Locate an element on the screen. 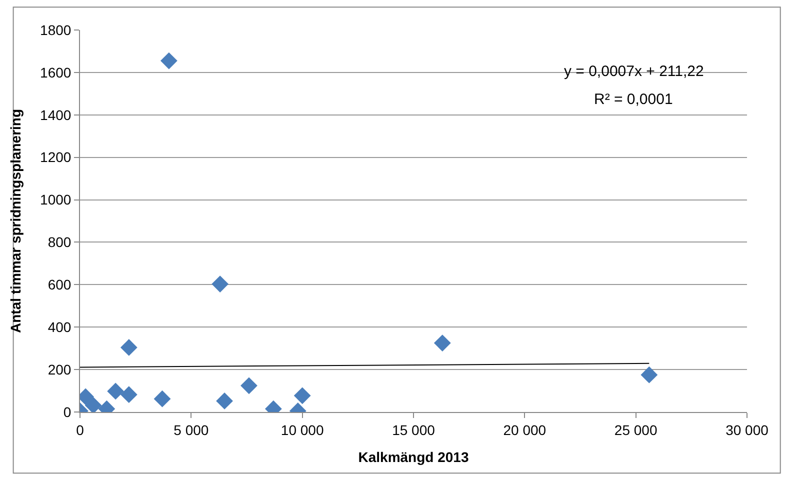 The width and height of the screenshot is (792, 482). y-tick-label: 800 is located at coordinates (60, 242).